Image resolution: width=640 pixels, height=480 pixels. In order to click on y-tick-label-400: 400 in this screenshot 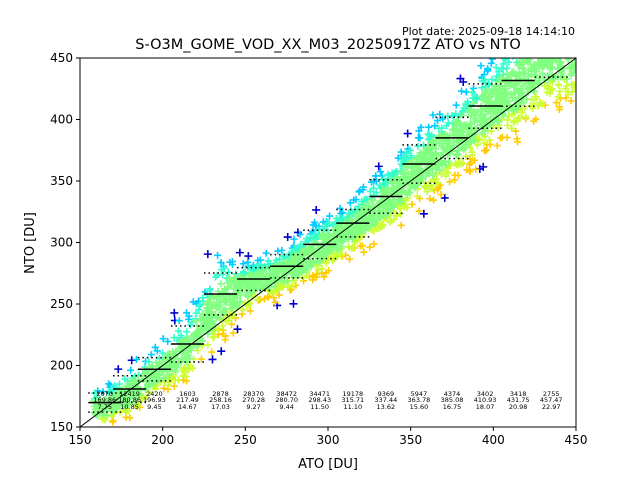, I will do `click(61, 120)`.